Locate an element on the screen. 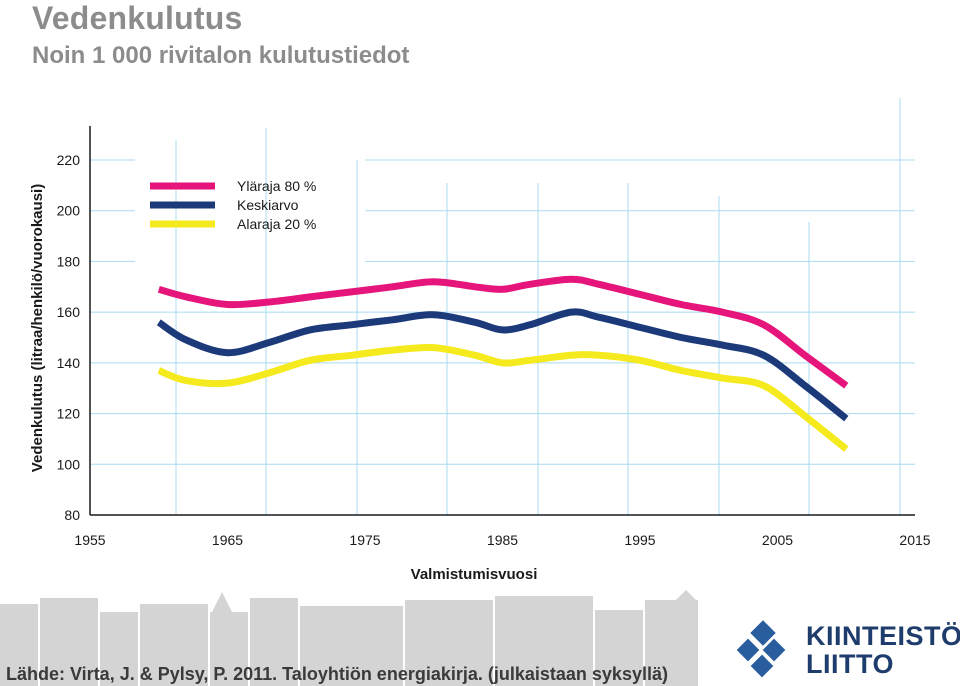  legend-label: Yläraja 80 % is located at coordinates (276, 186).